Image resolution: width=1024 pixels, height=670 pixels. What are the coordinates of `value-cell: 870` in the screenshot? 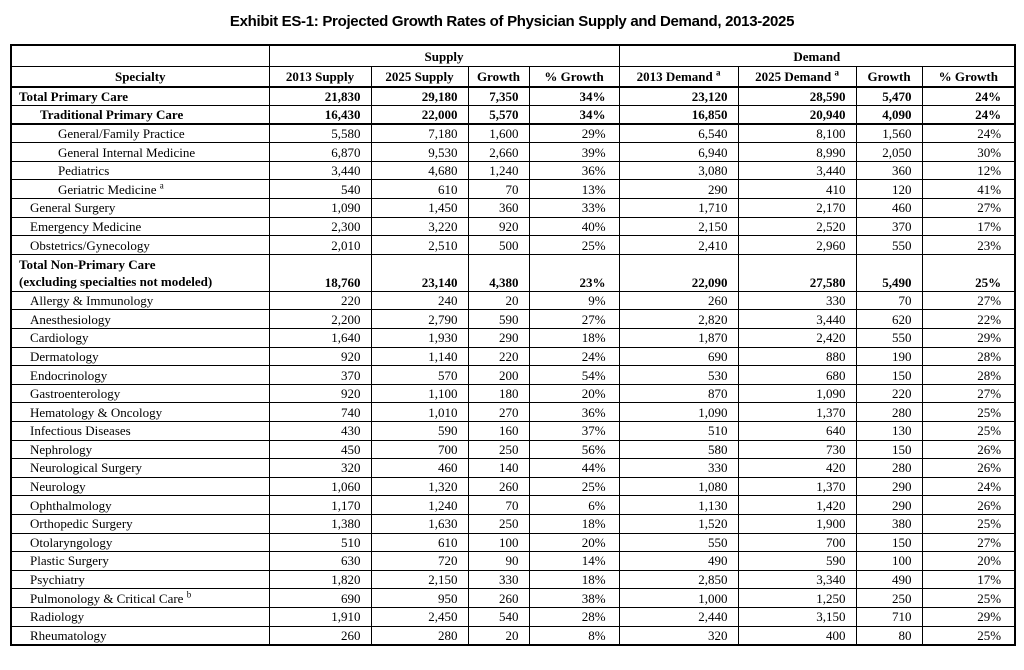 It's located at (678, 393).